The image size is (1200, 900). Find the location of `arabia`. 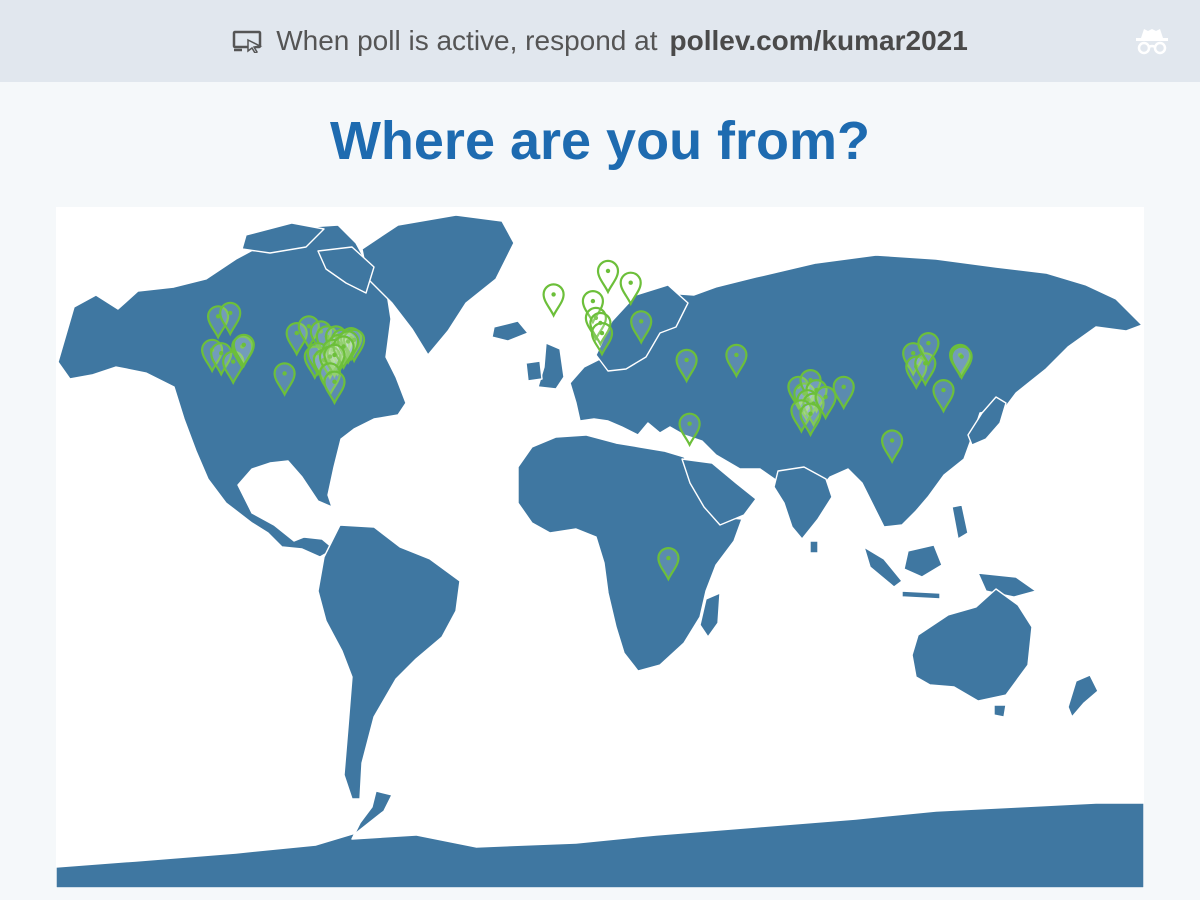

arabia is located at coordinates (719, 492).